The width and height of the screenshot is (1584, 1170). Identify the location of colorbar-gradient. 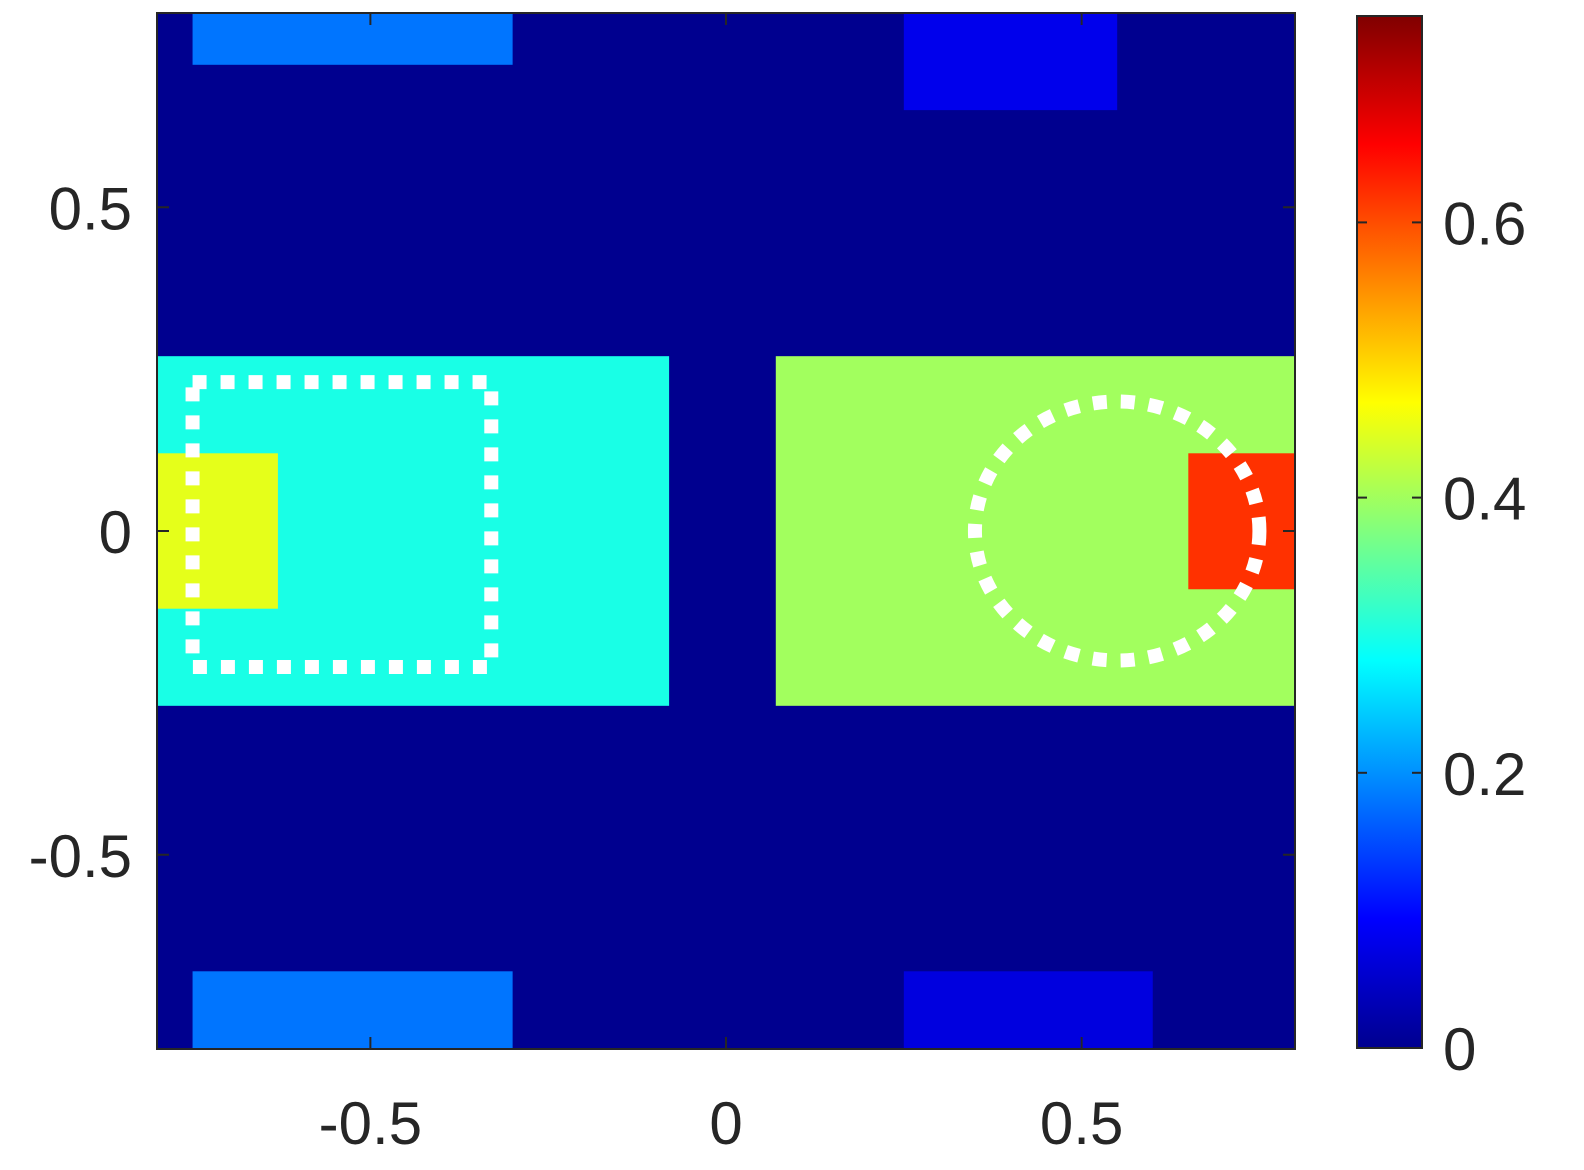
(1389, 532).